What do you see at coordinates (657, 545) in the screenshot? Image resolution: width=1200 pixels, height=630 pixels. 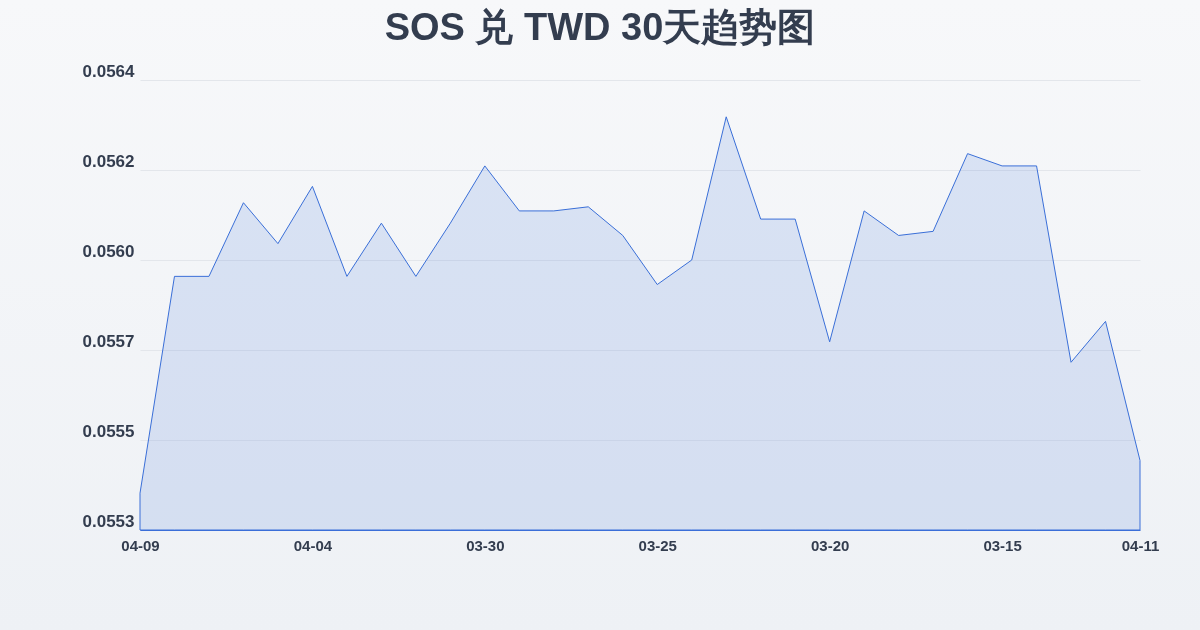 I see `x-tick-label: 03-25` at bounding box center [657, 545].